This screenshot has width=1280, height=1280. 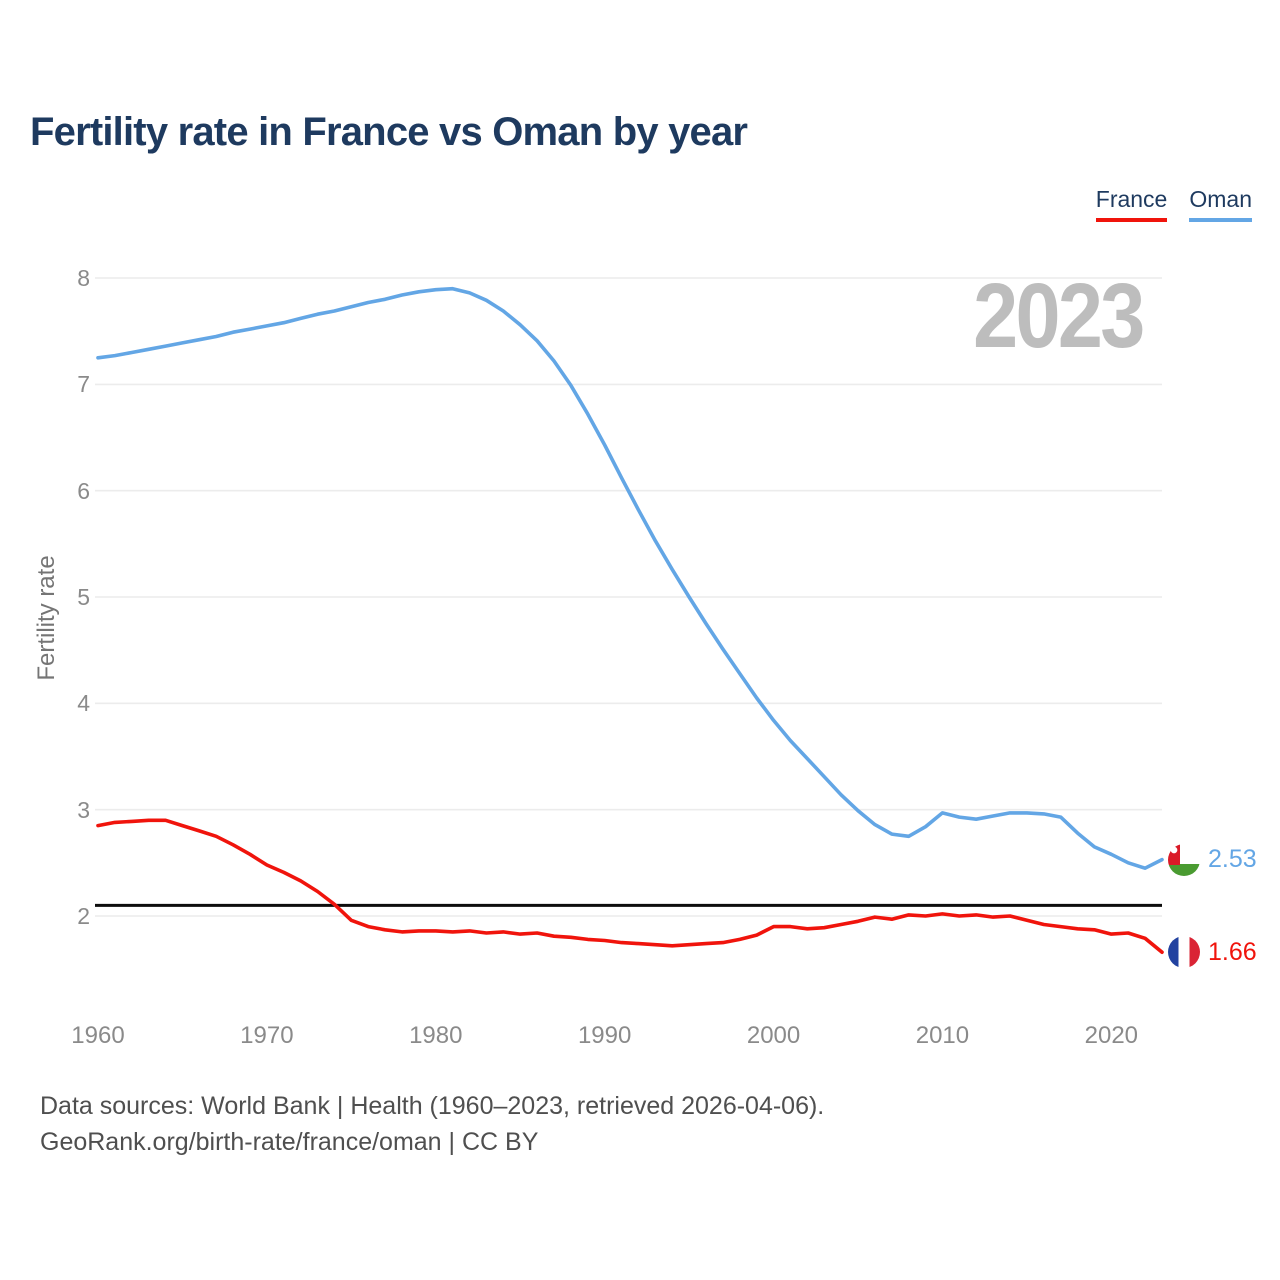 I want to click on oman-flag-icon, so click(x=1184, y=859).